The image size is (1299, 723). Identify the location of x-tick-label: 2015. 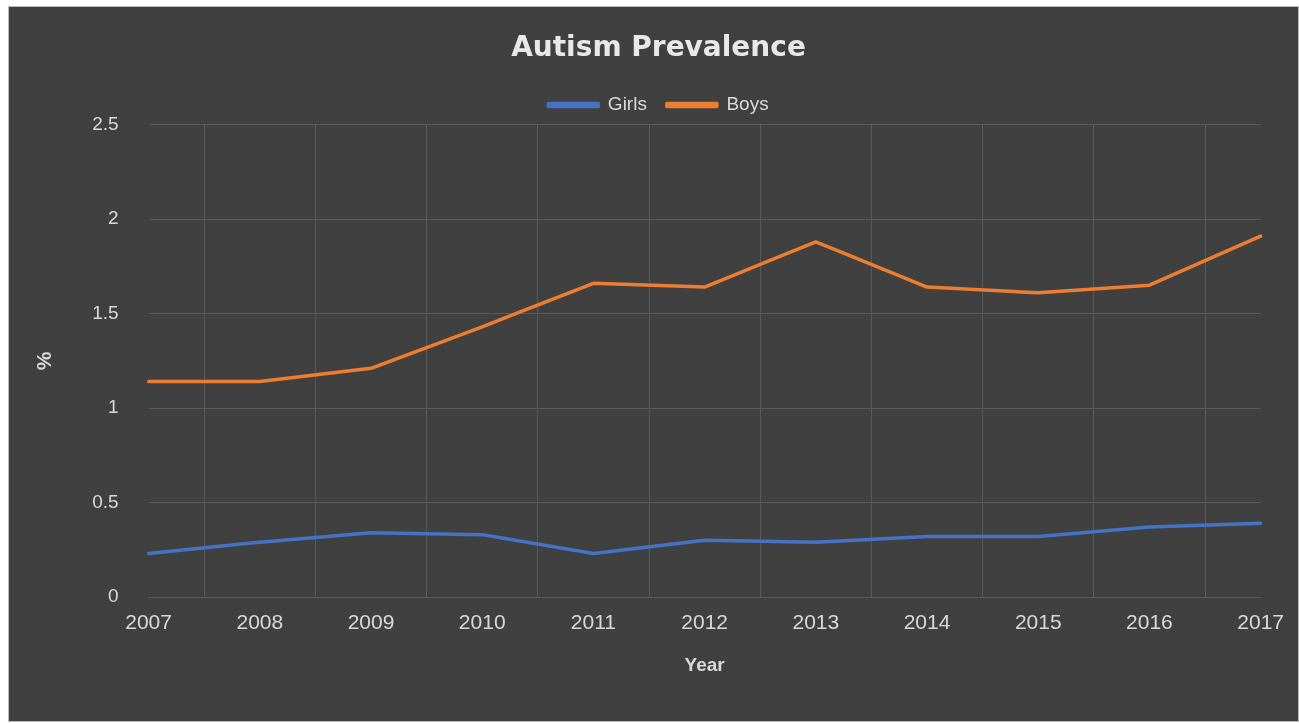
(1038, 622).